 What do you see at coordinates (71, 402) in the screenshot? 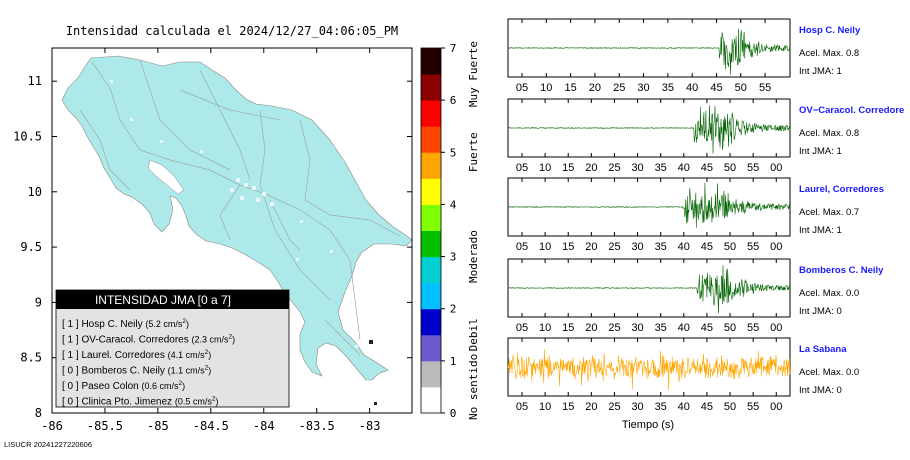
I see `legend-level: [ 0 ]` at bounding box center [71, 402].